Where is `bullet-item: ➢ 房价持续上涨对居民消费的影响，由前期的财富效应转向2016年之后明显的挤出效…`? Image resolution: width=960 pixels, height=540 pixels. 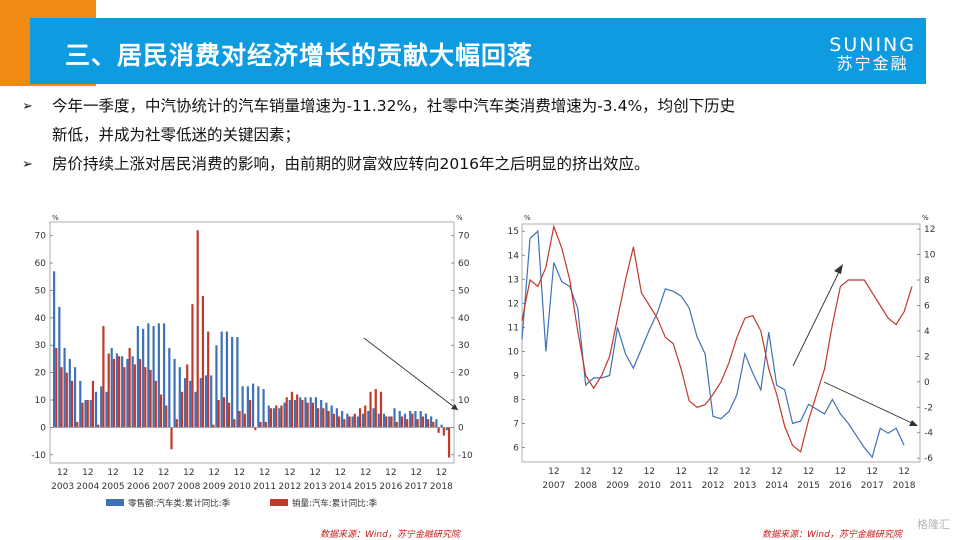 bullet-item: ➢ 房价持续上涨对居民消费的影响，由前期的财富效应转向2016年之后明显的挤出效… is located at coordinates (477, 164).